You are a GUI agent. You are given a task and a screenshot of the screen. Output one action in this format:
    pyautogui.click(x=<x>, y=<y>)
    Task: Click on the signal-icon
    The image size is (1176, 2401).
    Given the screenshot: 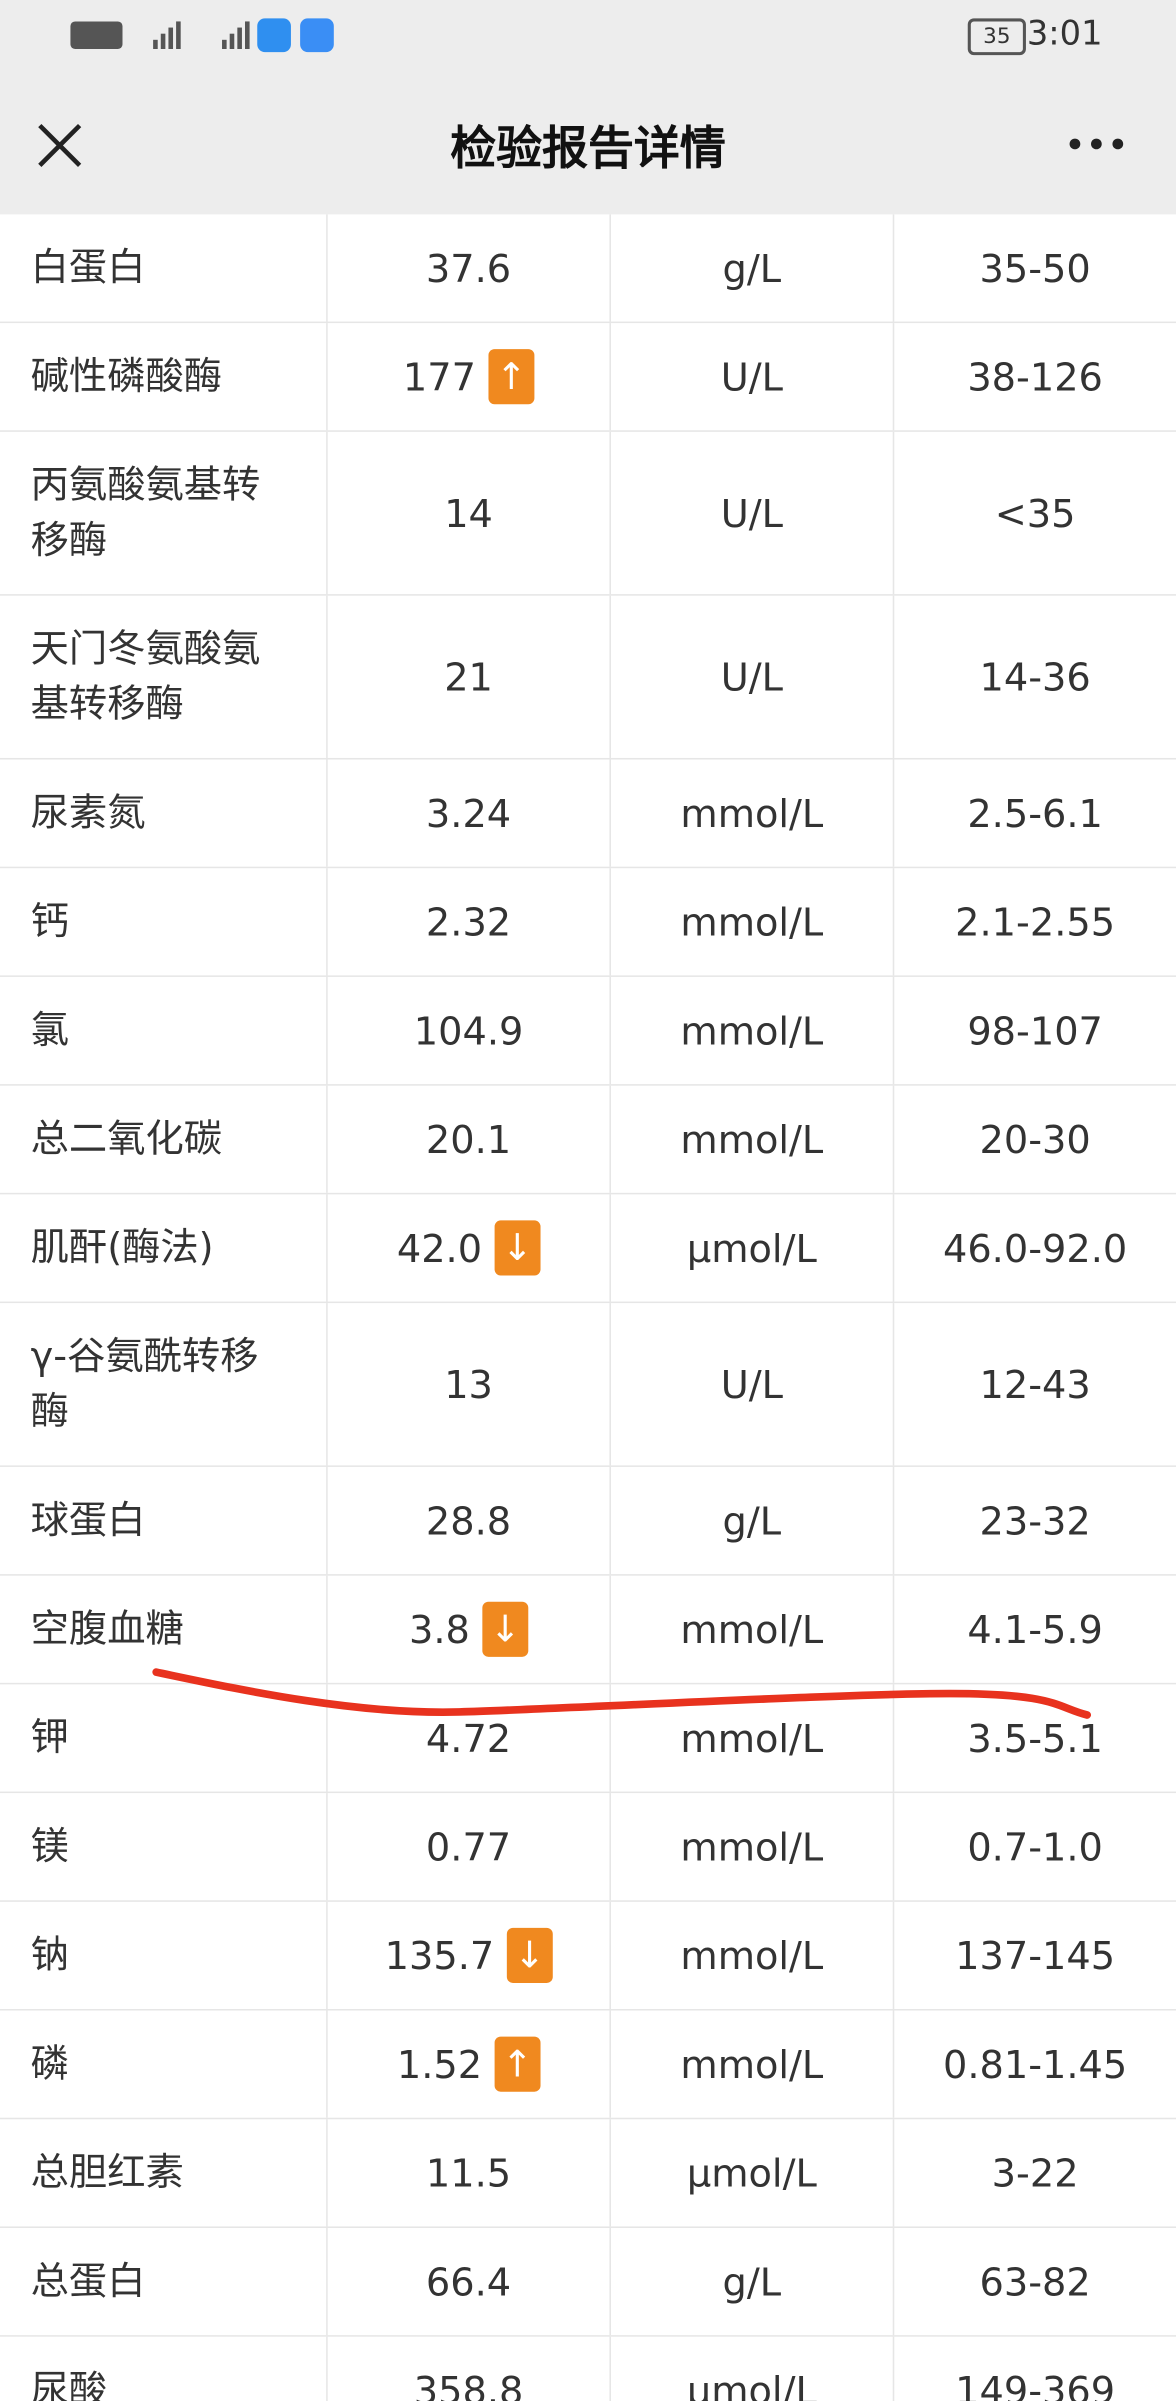 What is the action you would take?
    pyautogui.click(x=167, y=35)
    